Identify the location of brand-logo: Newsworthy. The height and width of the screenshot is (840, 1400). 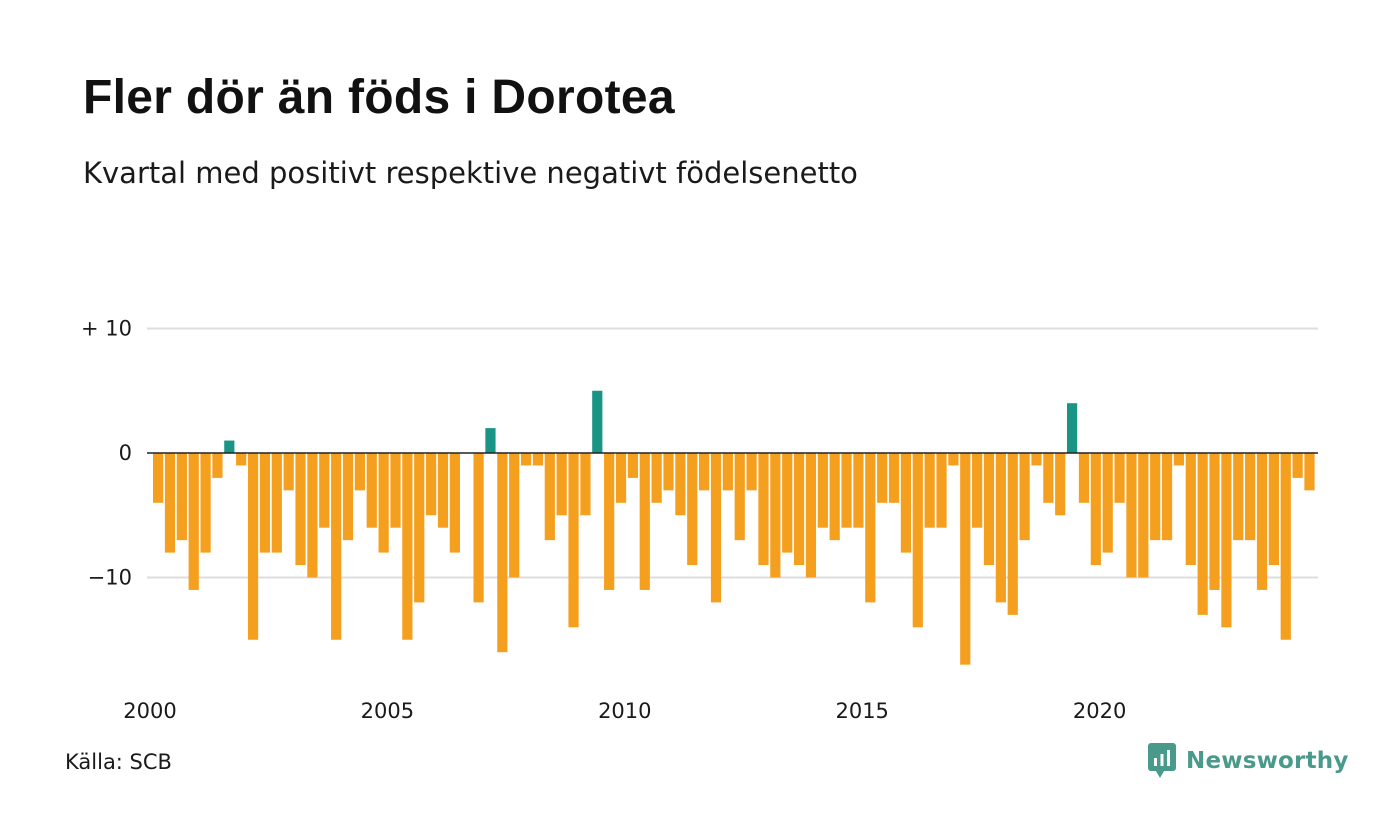
(1248, 761).